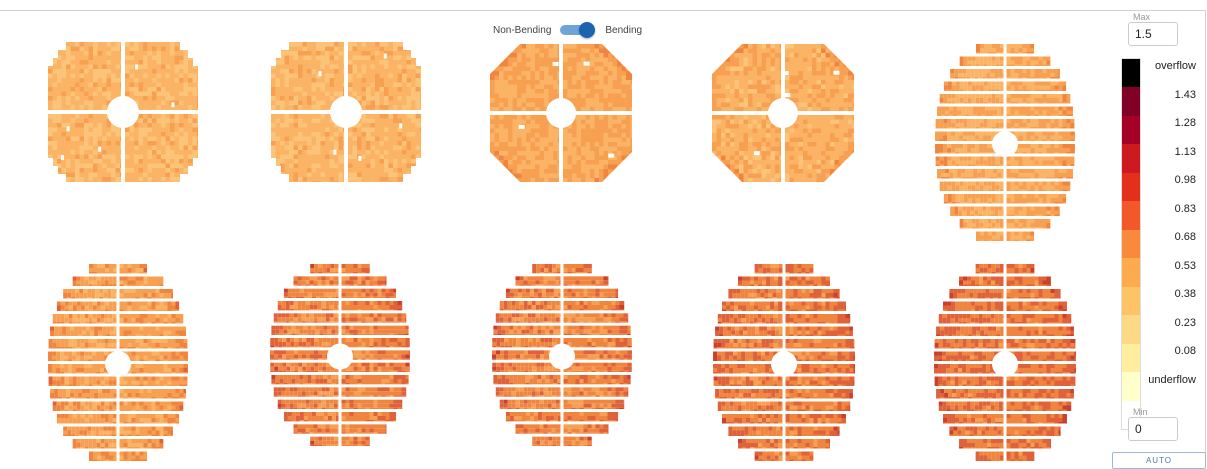 This screenshot has width=1207, height=469. What do you see at coordinates (561, 113) in the screenshot?
I see `chamber-3-map` at bounding box center [561, 113].